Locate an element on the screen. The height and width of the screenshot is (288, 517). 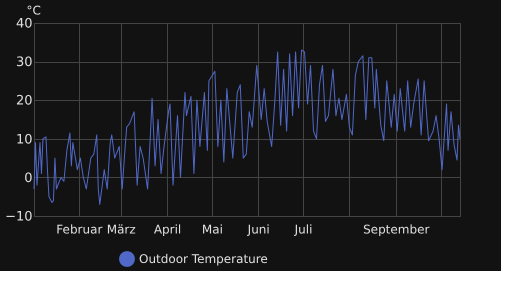
x-tick-label: September is located at coordinates (396, 229).